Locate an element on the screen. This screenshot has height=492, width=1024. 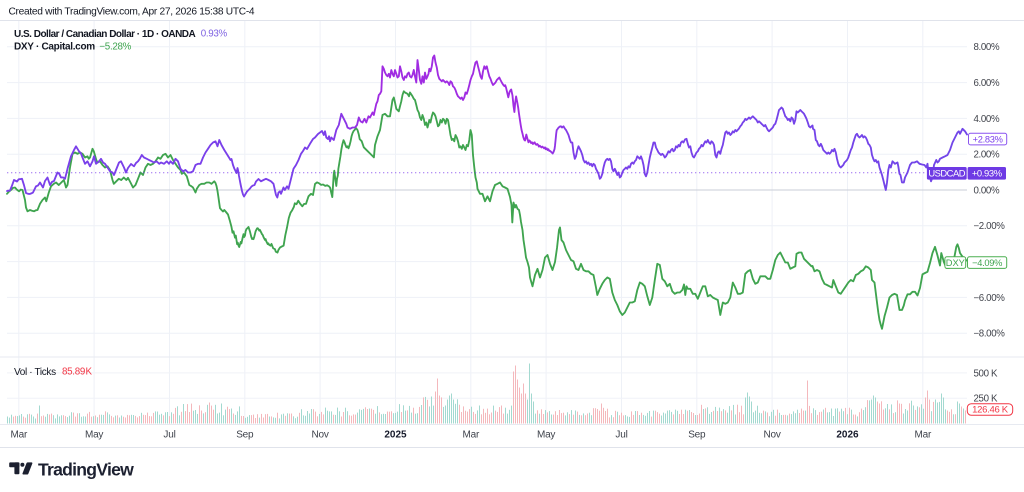
svg-text: Vol · Ticks is located at coordinates (35, 372).